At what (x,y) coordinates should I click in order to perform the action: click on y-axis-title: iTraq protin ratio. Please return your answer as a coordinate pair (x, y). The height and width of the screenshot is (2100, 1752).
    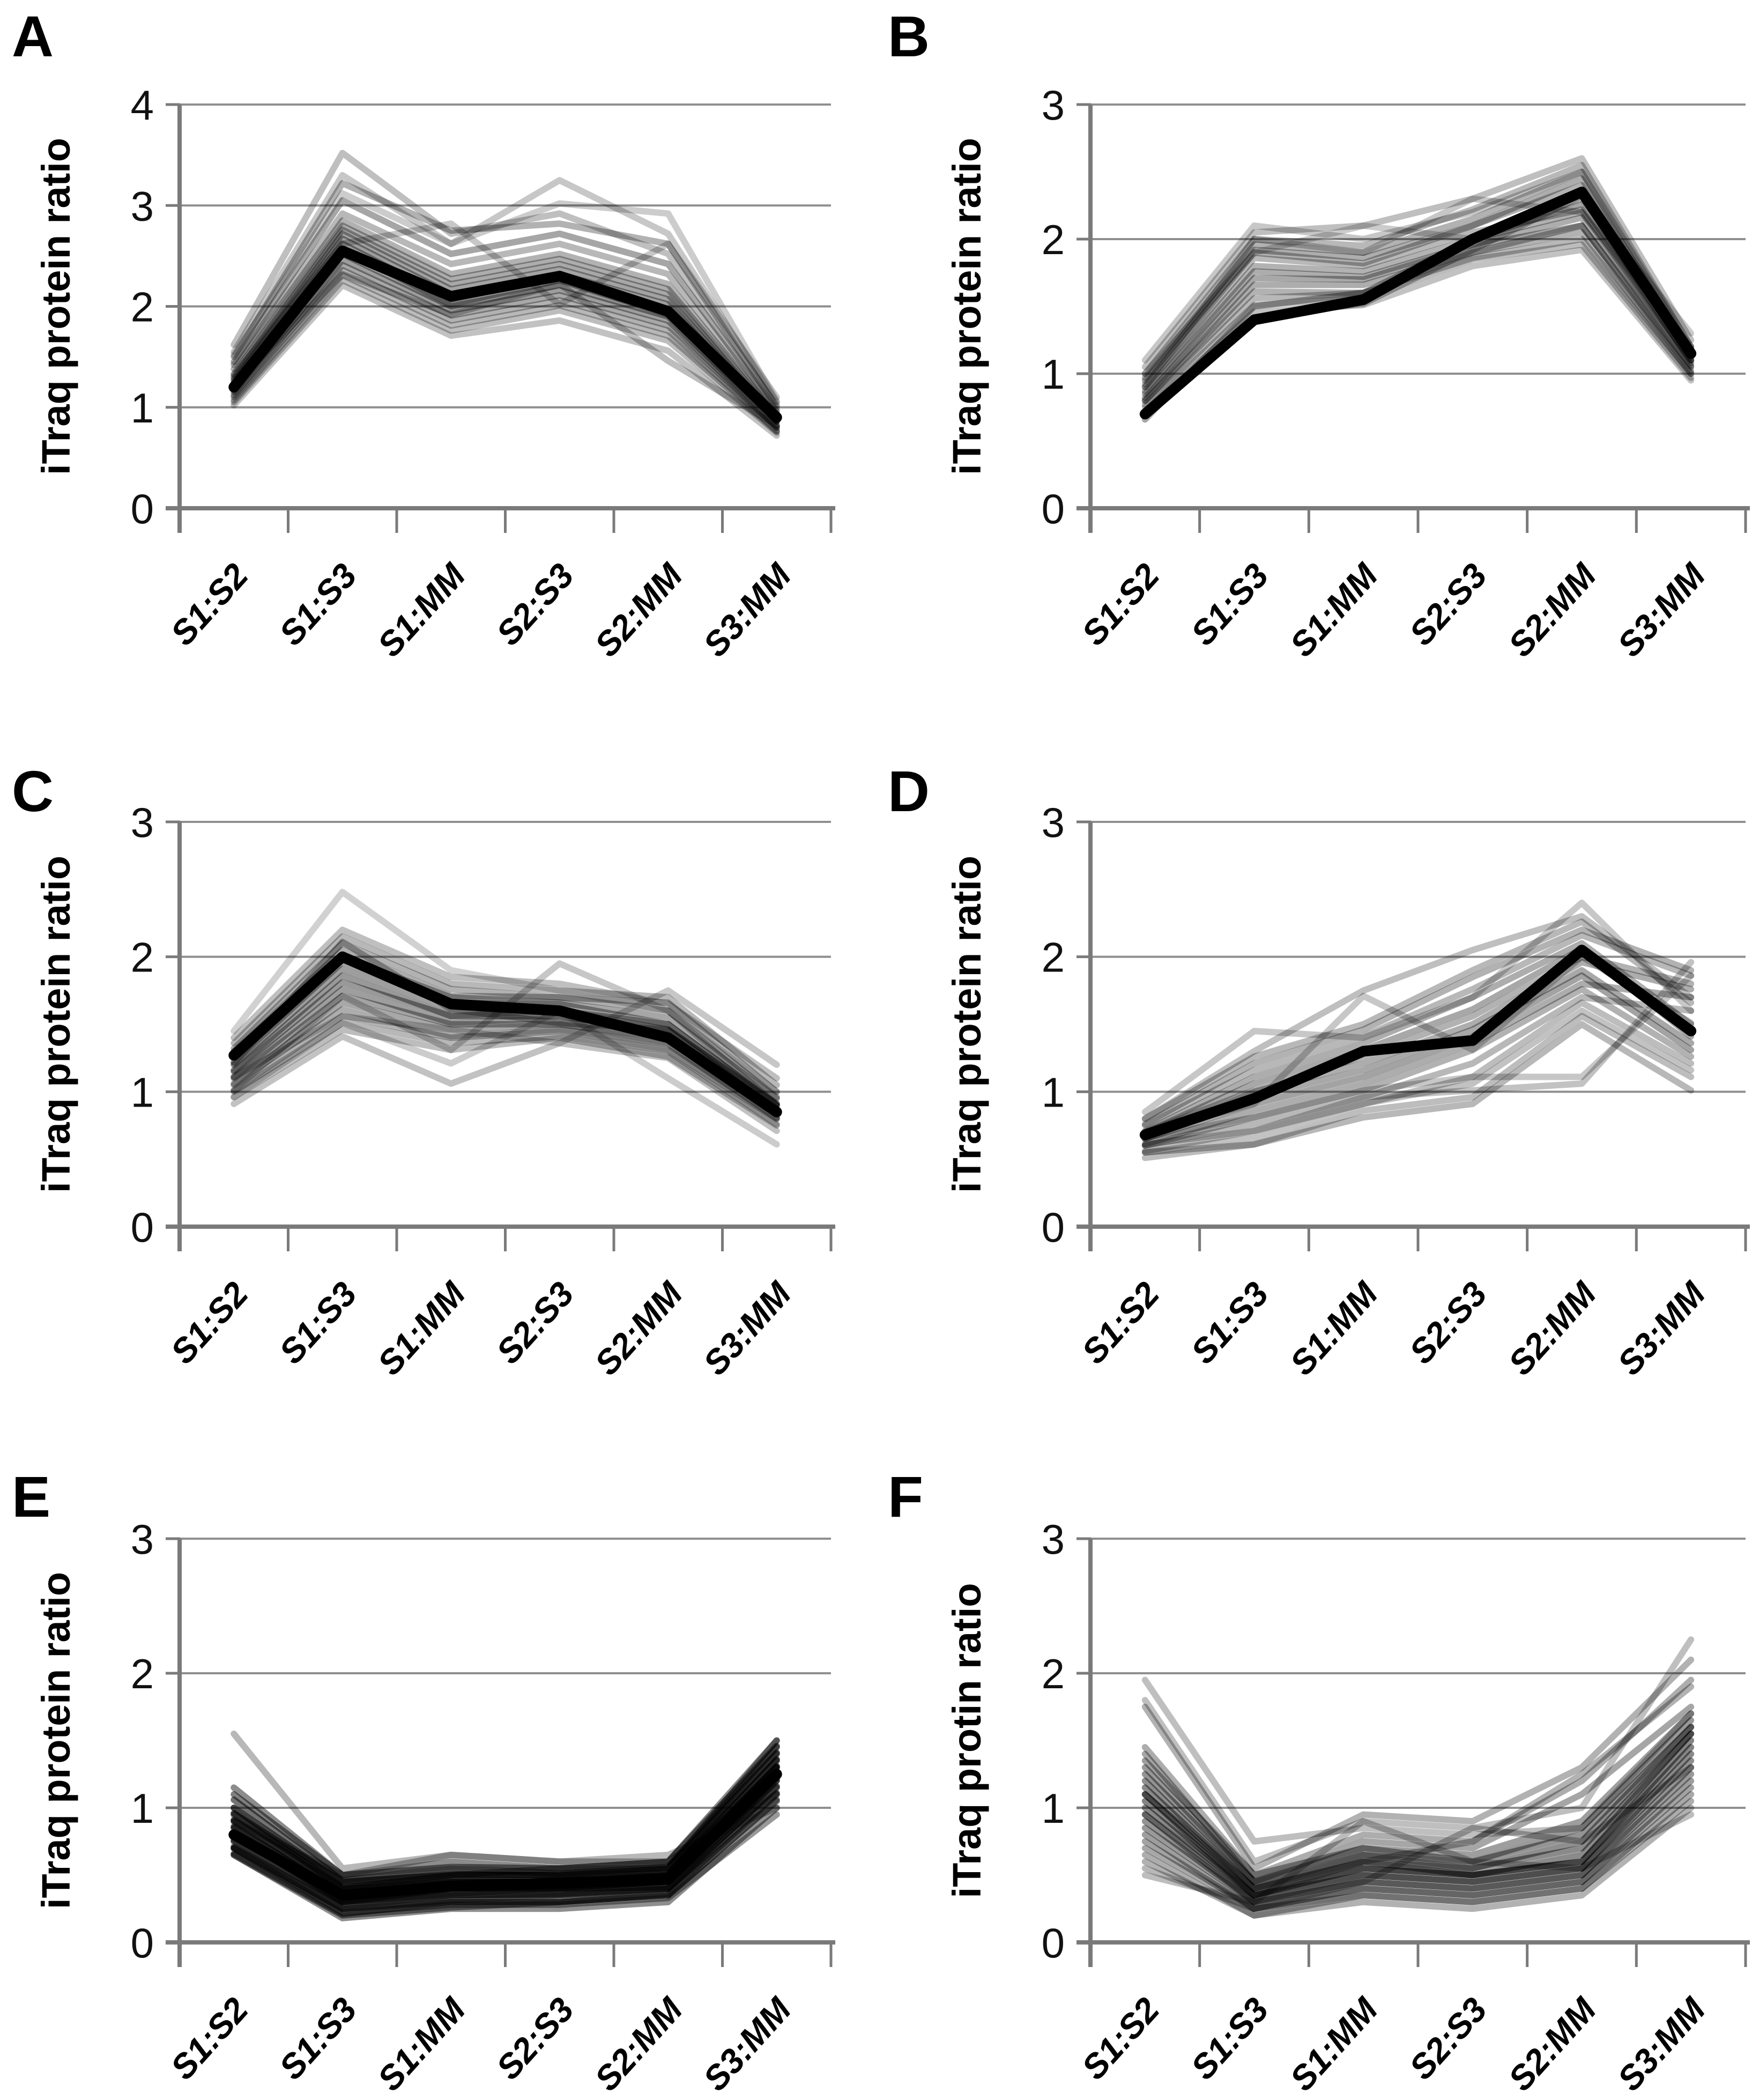
    Looking at the image, I should click on (967, 1740).